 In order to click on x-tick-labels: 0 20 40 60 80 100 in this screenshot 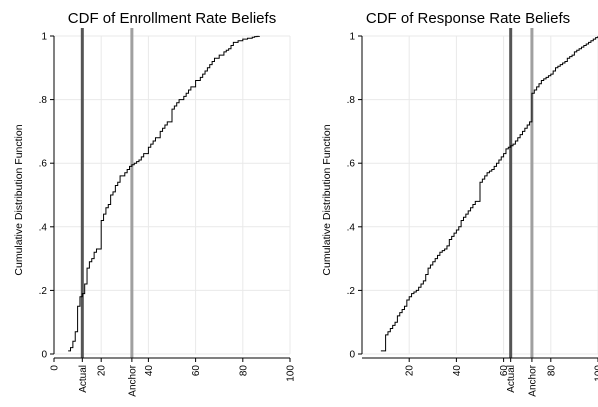, I will do `click(173, 370)`.